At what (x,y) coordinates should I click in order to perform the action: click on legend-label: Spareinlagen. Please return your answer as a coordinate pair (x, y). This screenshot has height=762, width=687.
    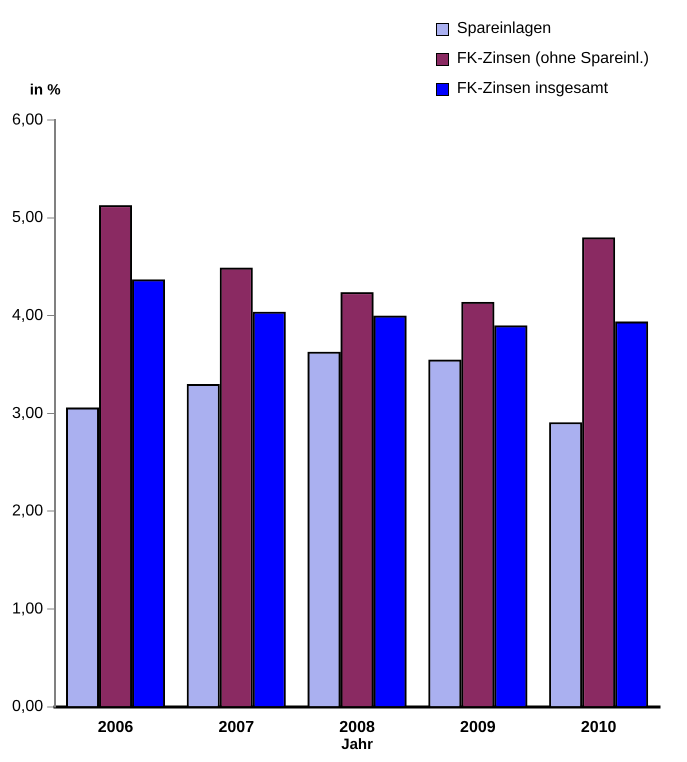
    Looking at the image, I should click on (504, 29).